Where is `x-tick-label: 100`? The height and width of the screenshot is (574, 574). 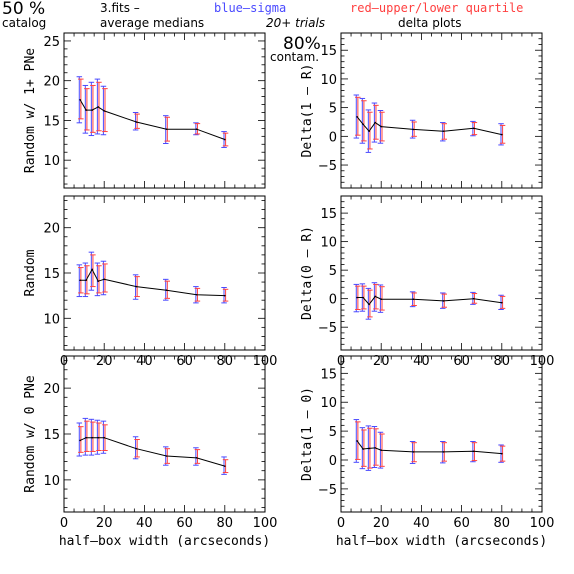
x-tick-label: 100 is located at coordinates (265, 523).